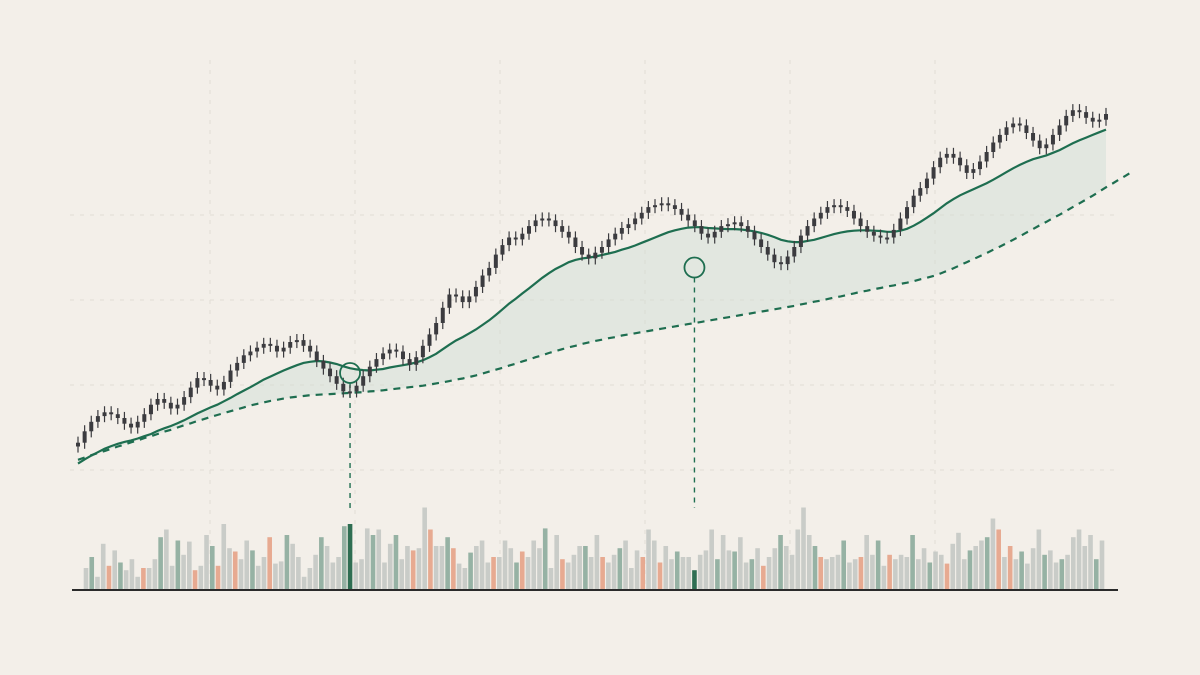 Image resolution: width=1200 pixels, height=675 pixels. Describe the element at coordinates (522, 320) in the screenshot. I see `signal-markers` at that location.